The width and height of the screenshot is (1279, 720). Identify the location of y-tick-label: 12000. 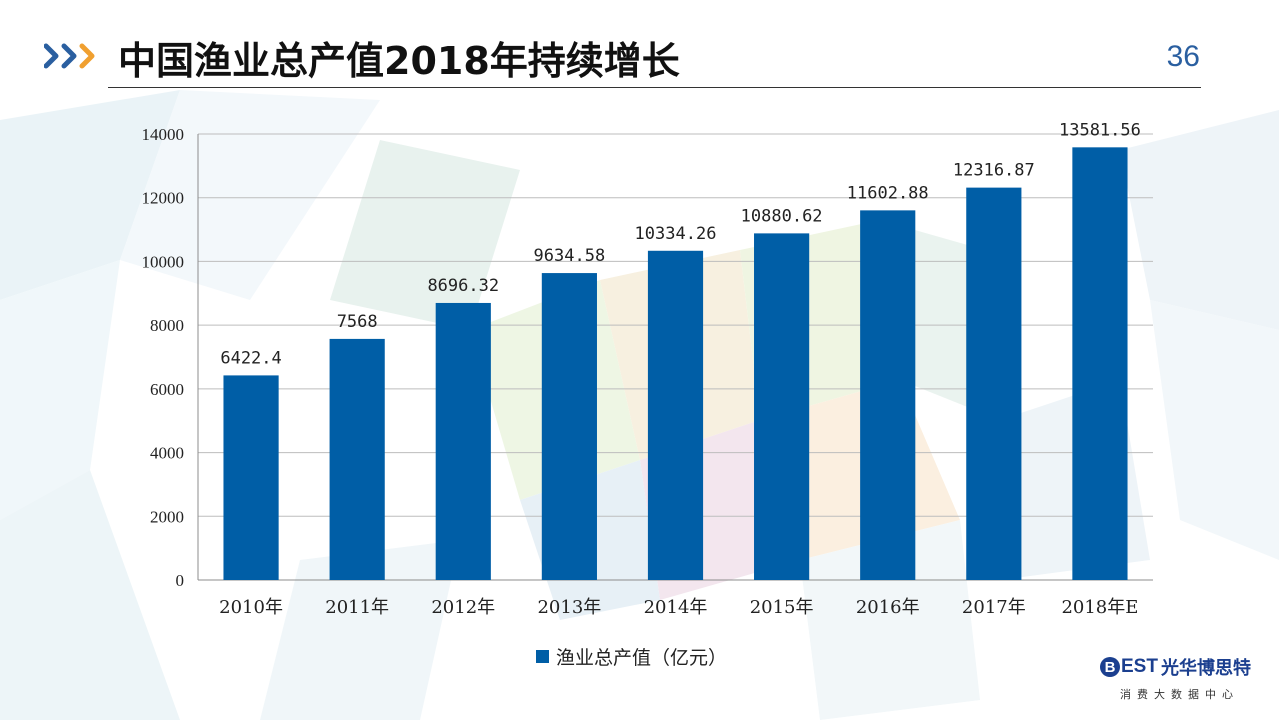
(163, 198).